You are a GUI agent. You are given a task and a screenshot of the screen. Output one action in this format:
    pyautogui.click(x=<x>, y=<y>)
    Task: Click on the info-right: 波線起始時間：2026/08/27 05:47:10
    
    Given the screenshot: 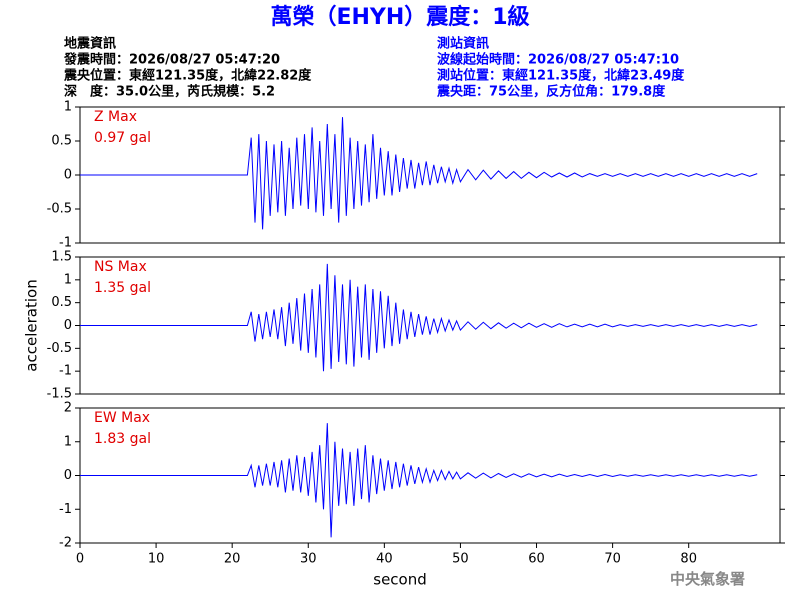 What is the action you would take?
    pyautogui.click(x=558, y=60)
    